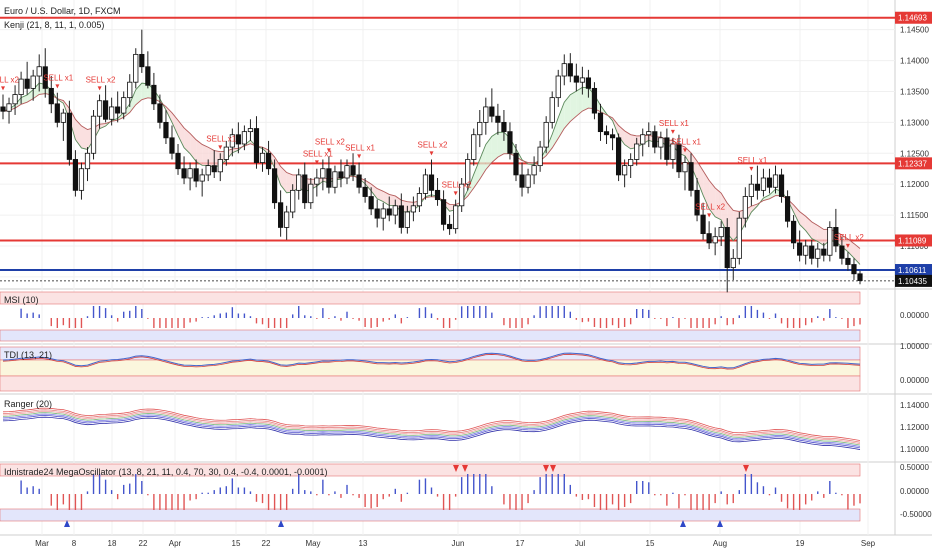 Image resolution: width=932 pixels, height=550 pixels. What do you see at coordinates (431, 361) in the screenshot?
I see `tdi-signal-line` at bounding box center [431, 361].